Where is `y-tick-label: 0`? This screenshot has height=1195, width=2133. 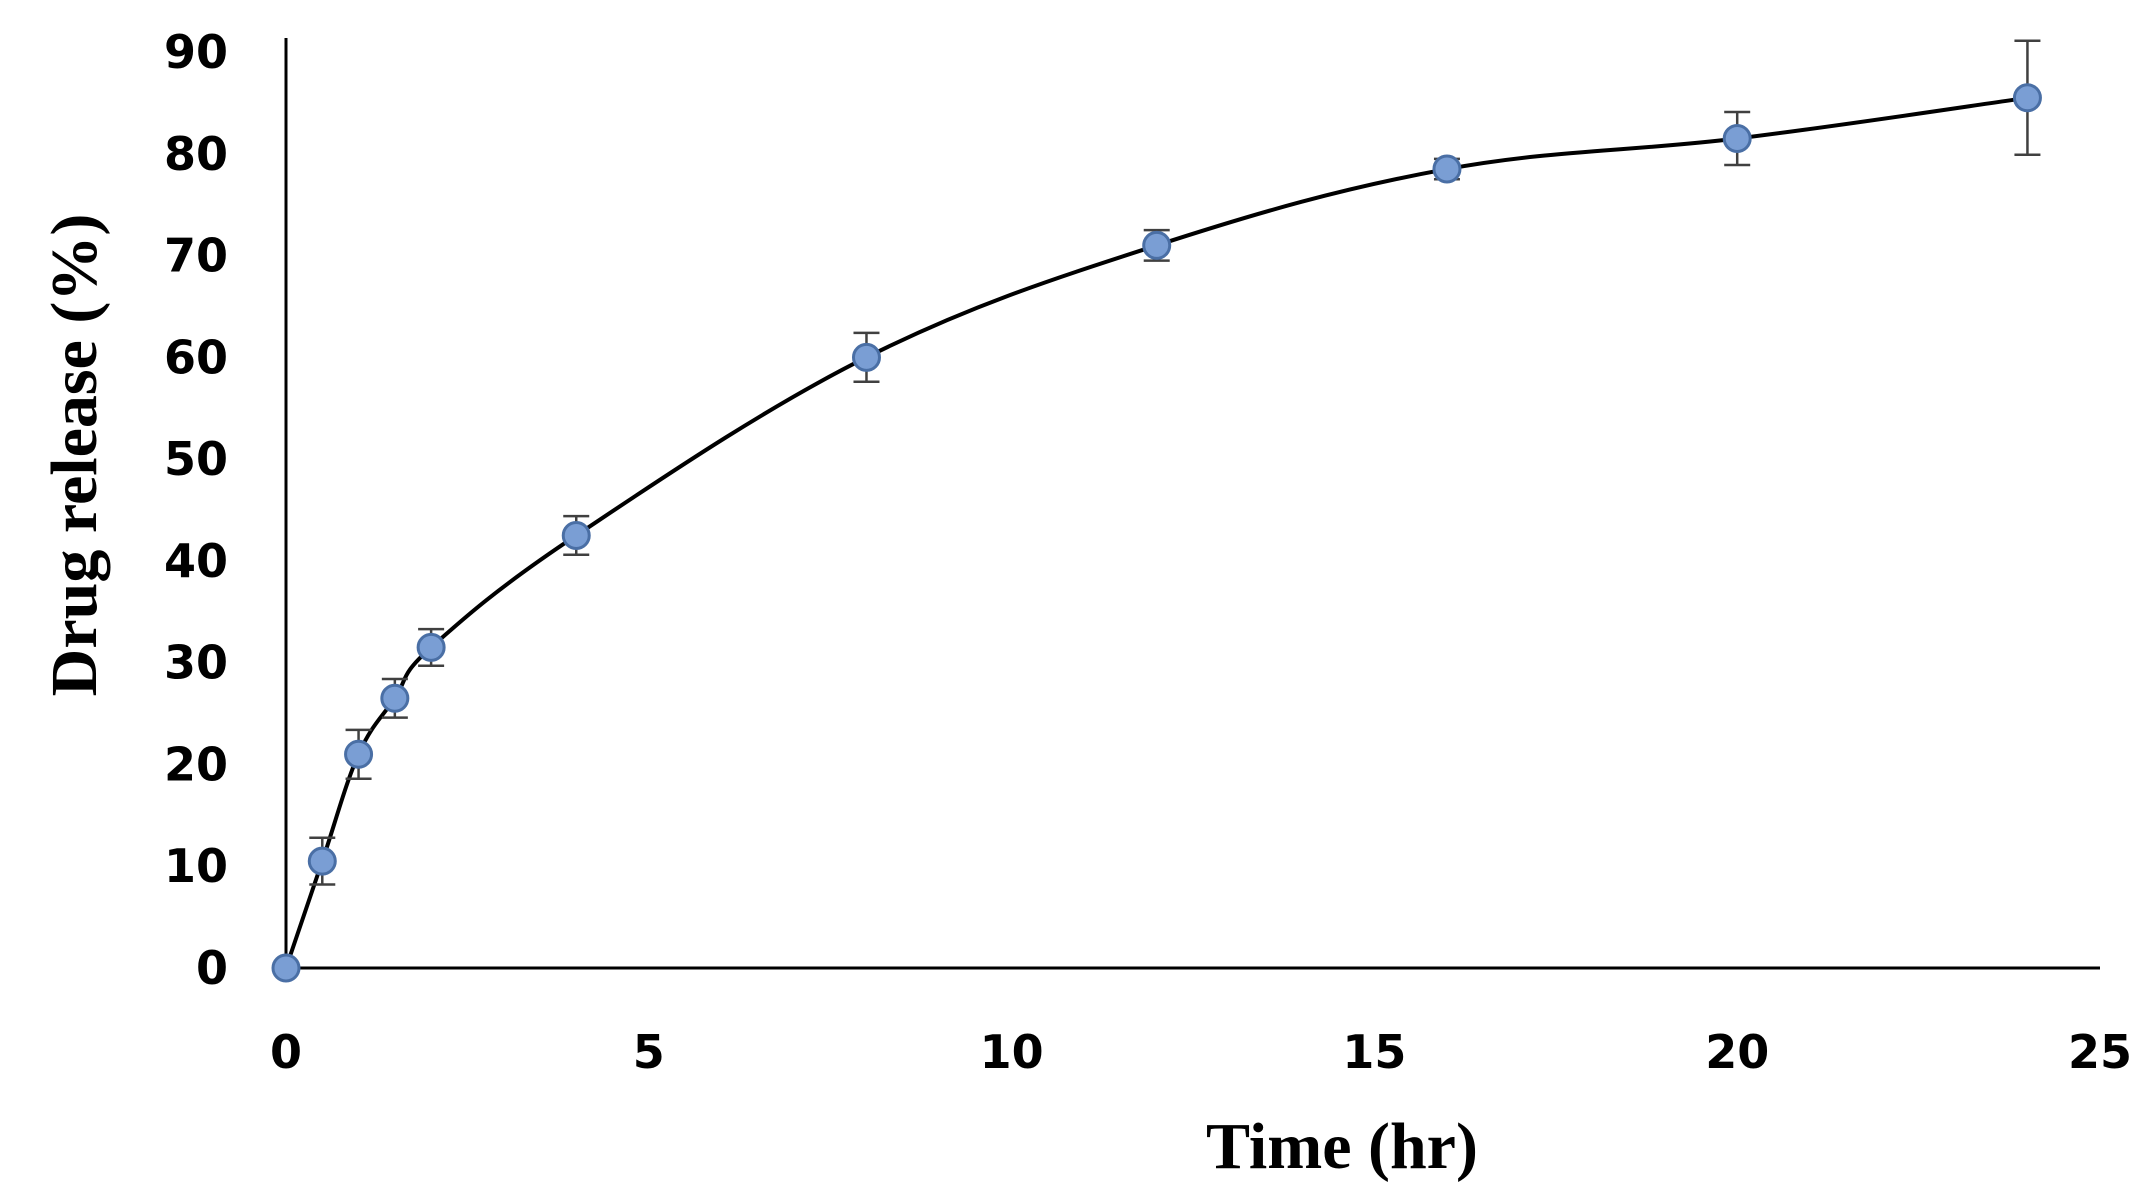 y-tick-label: 0 is located at coordinates (212, 968).